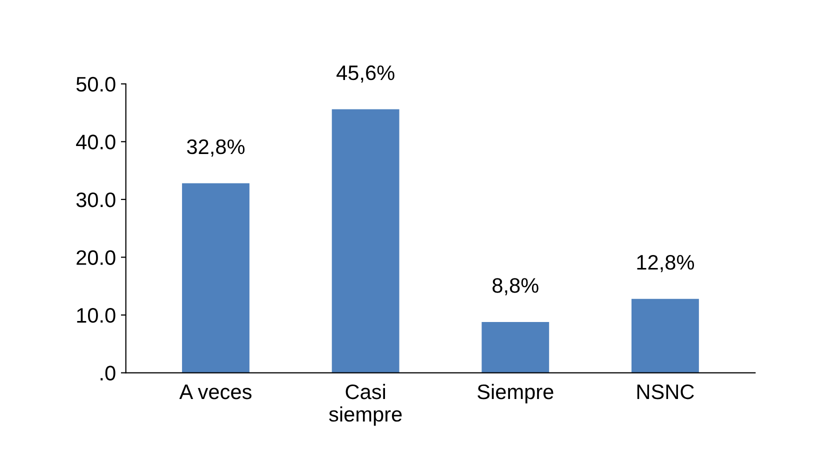 This screenshot has height=466, width=839. What do you see at coordinates (96, 84) in the screenshot?
I see `y-tick-label: 50.0` at bounding box center [96, 84].